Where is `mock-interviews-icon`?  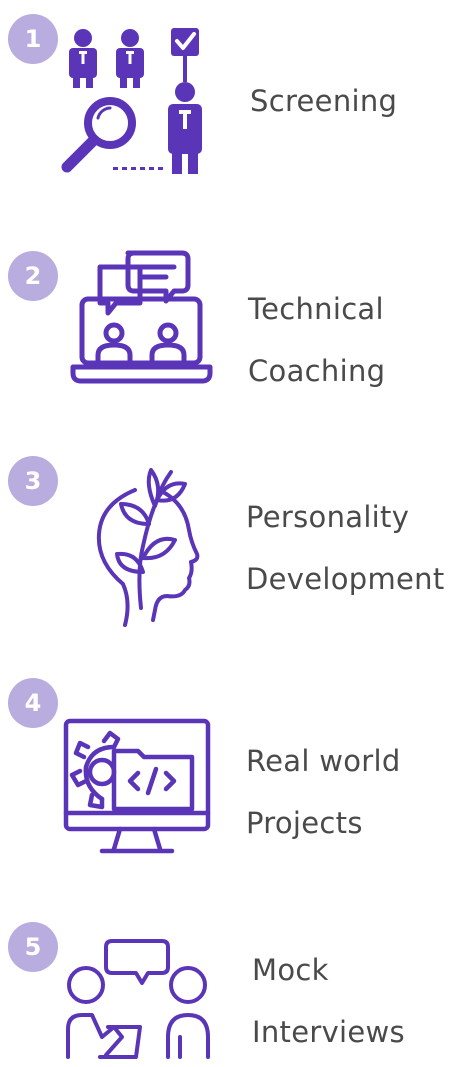 mock-interviews-icon is located at coordinates (138, 1000).